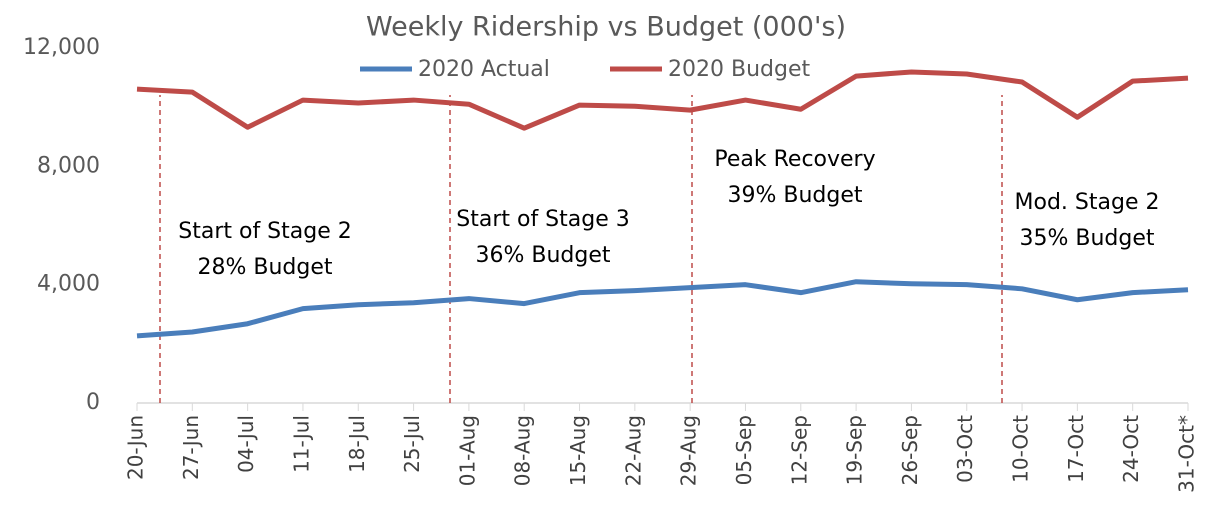 This screenshot has width=1206, height=521. What do you see at coordinates (578, 450) in the screenshot?
I see `x-tick-label: 15-Aug` at bounding box center [578, 450].